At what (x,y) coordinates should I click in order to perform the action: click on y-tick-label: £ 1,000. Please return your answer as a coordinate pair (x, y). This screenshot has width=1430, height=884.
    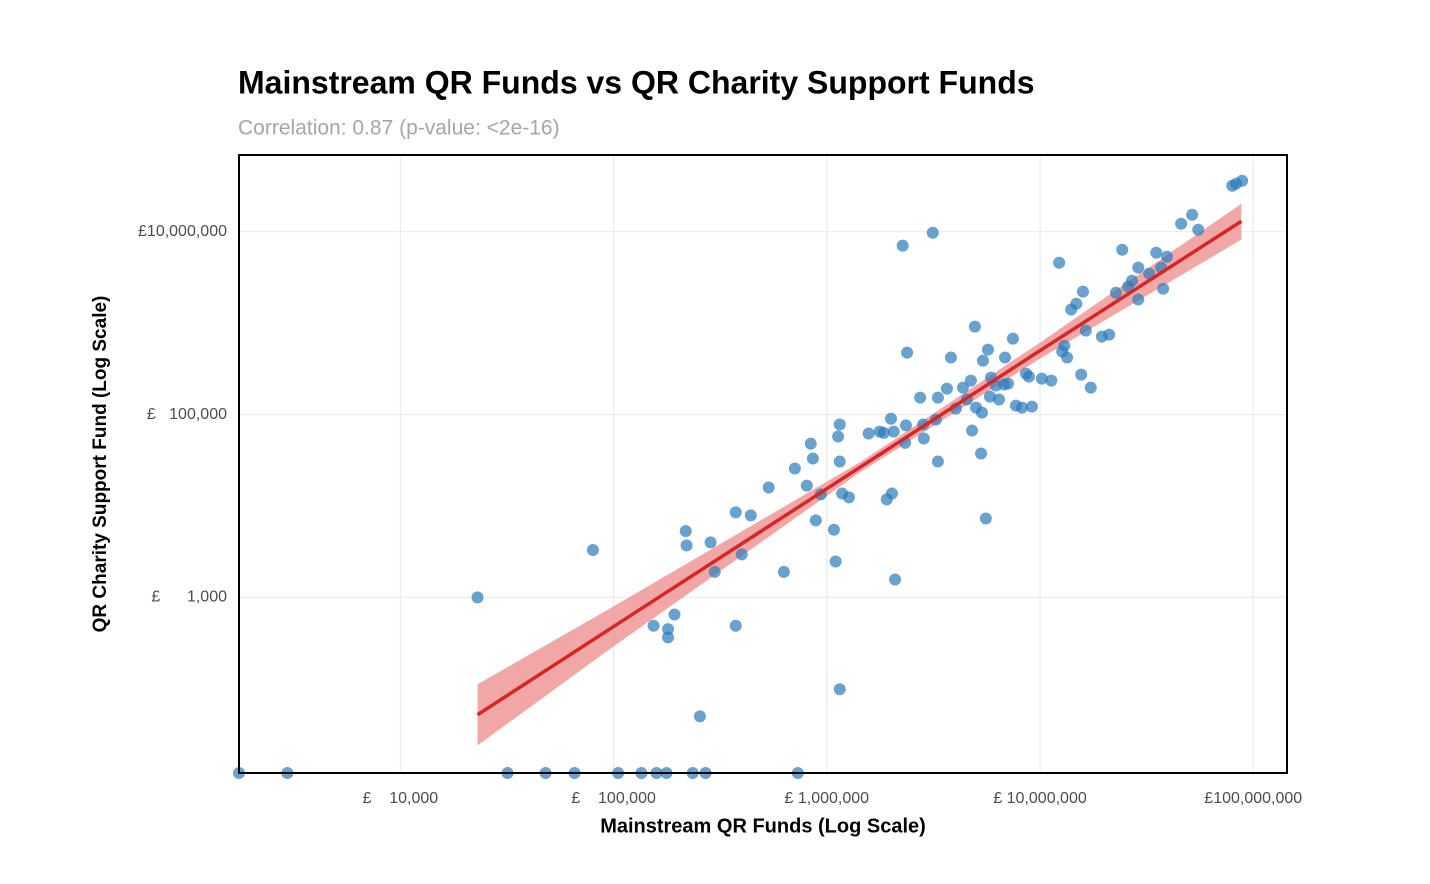
    Looking at the image, I should click on (189, 597).